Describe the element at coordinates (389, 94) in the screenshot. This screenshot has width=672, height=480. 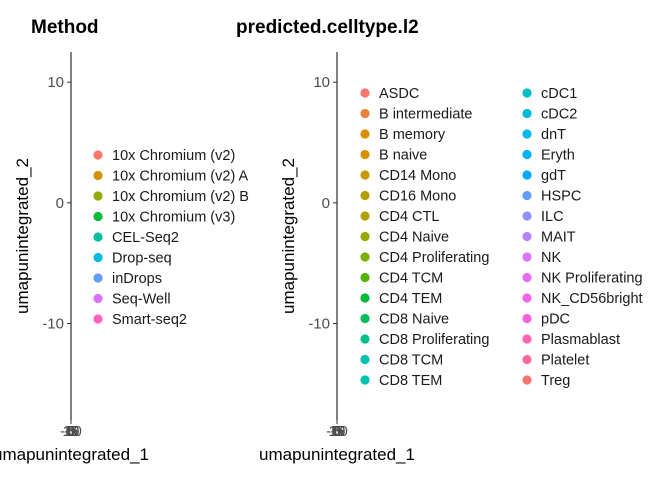
I see `legend-item: ASDC` at that location.